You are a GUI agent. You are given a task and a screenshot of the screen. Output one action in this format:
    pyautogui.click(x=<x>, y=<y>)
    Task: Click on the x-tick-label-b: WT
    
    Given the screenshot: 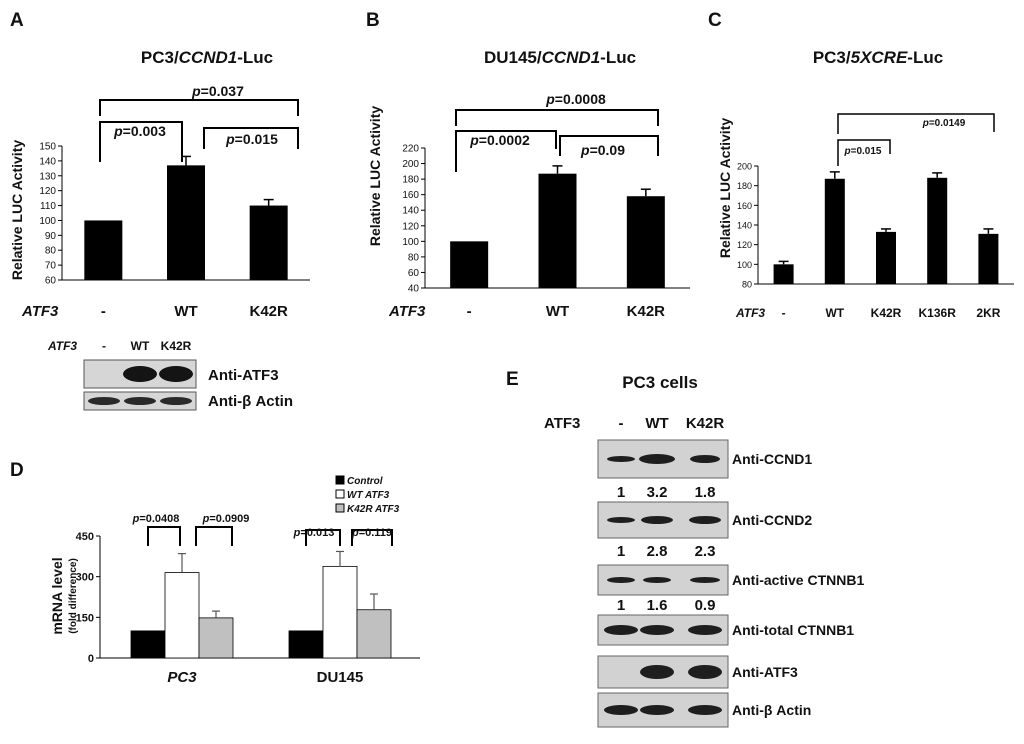 What is the action you would take?
    pyautogui.click(x=557, y=311)
    